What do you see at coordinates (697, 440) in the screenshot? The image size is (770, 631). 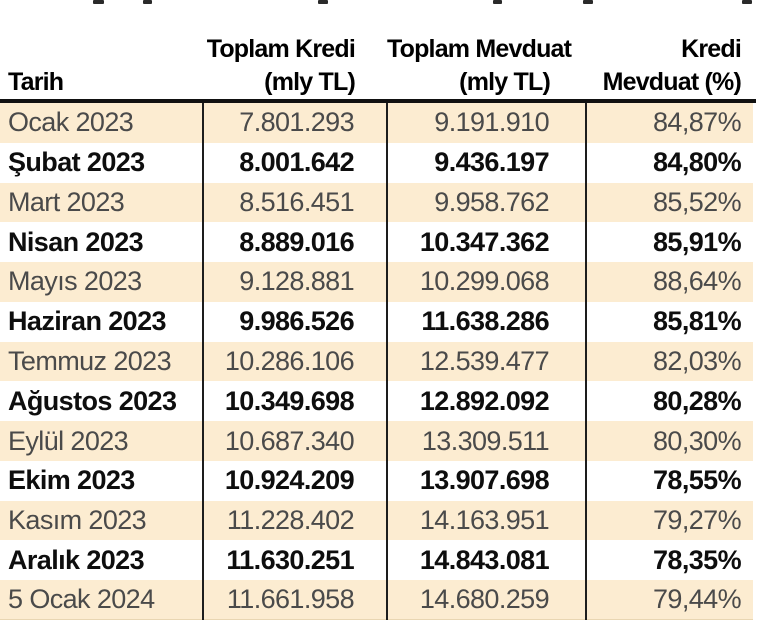 I see `ratio-cell: 80,30%` at bounding box center [697, 440].